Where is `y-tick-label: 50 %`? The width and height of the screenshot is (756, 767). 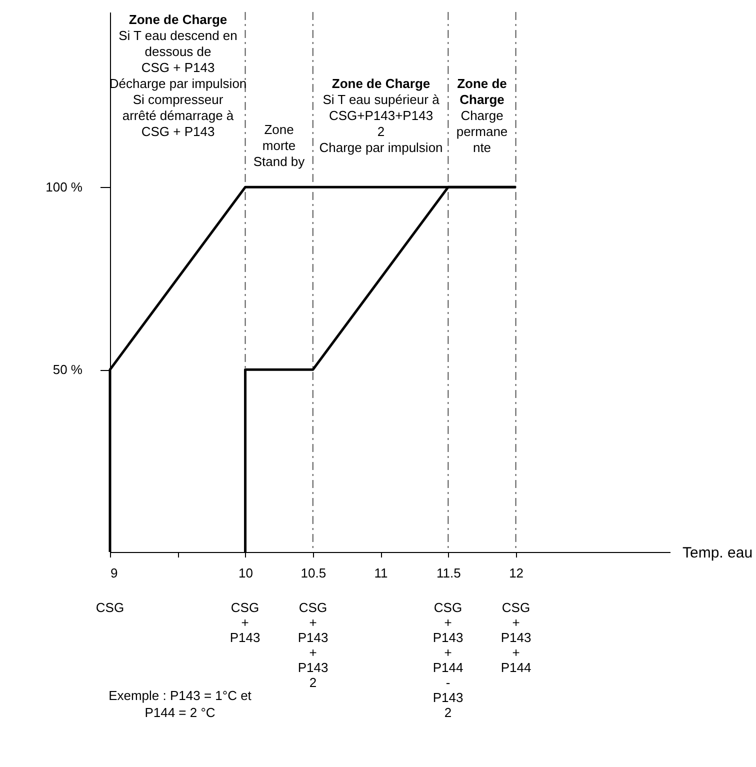
y-tick-label: 50 % is located at coordinates (67, 370).